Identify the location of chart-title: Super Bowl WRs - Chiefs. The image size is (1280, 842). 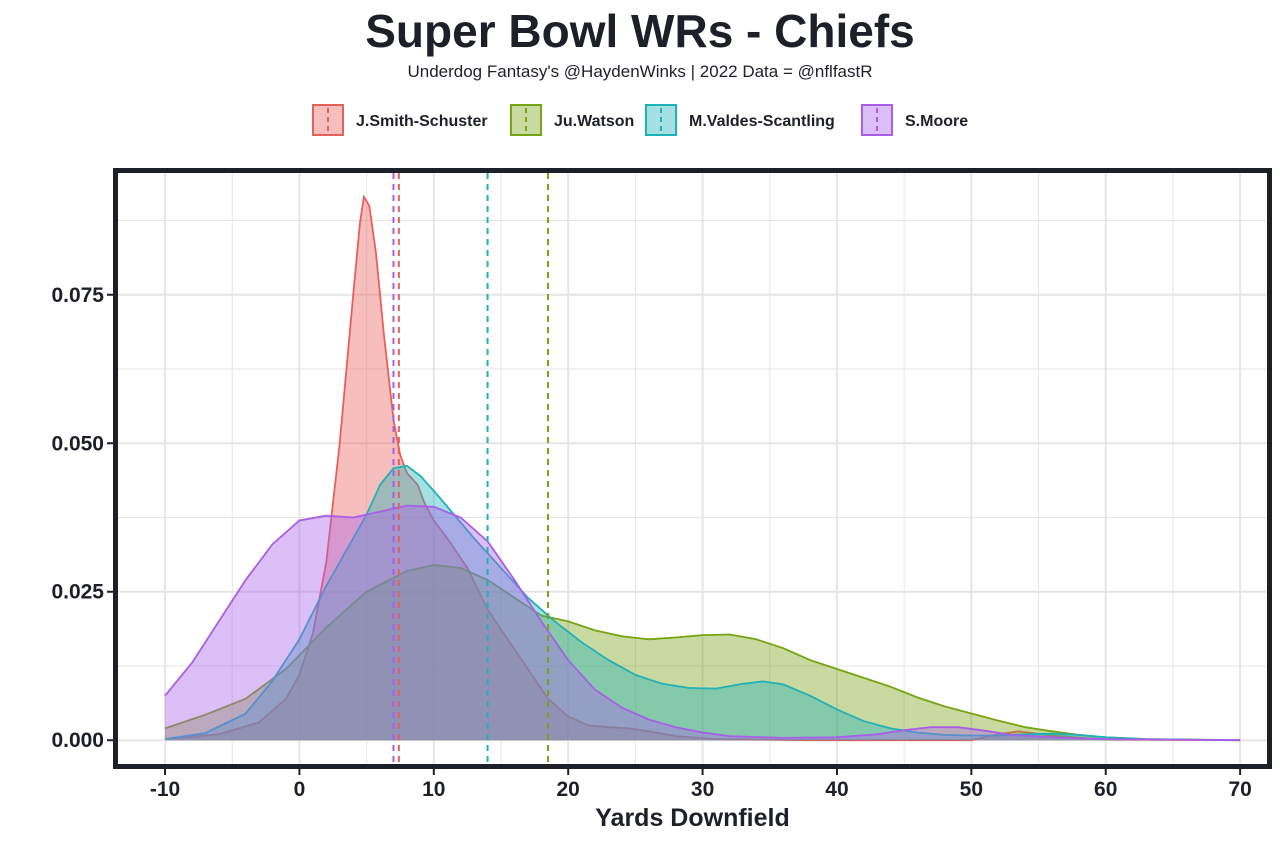
(640, 31).